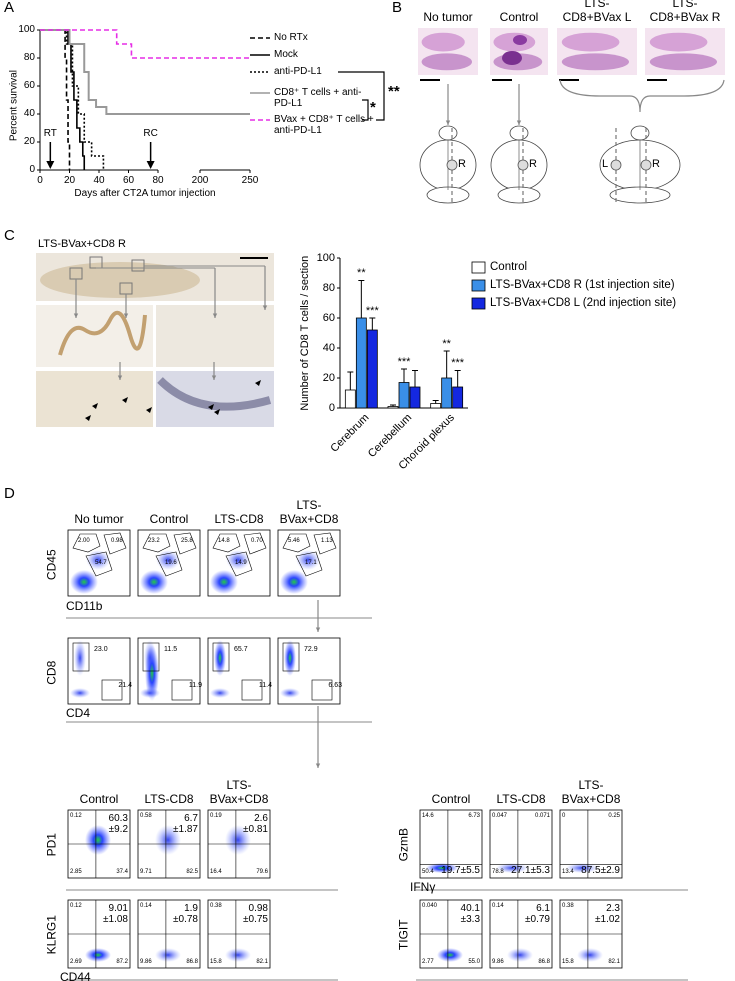 This screenshot has height=981, width=735. What do you see at coordinates (349, 433) in the screenshot?
I see `x-tick-label: Cerebrum` at bounding box center [349, 433].